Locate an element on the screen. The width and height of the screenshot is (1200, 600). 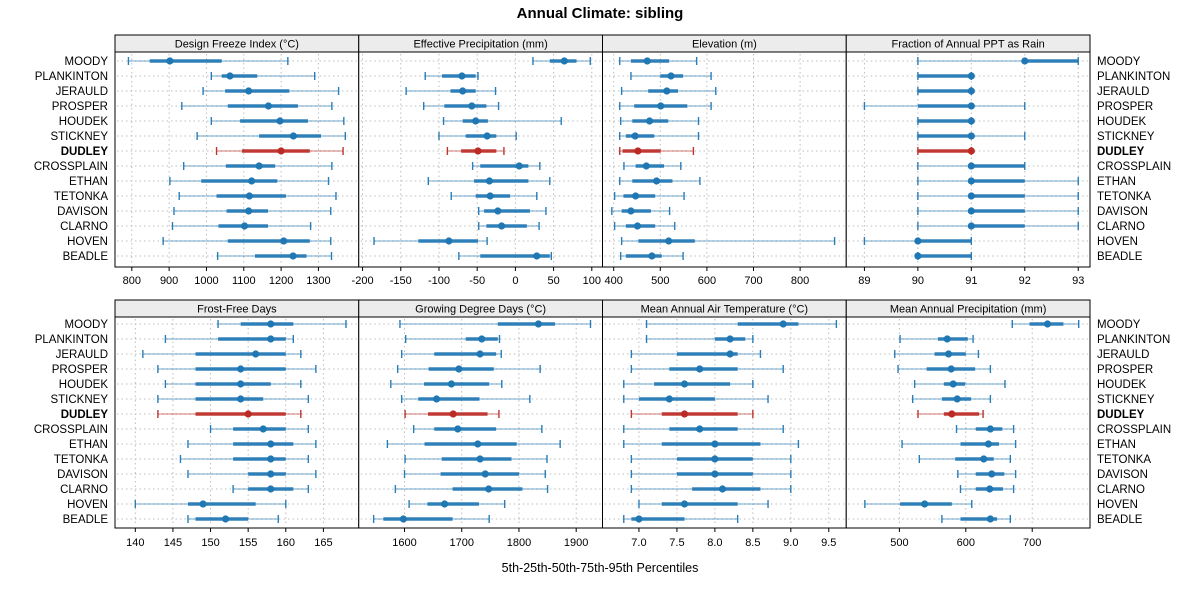
row-label-right: PROSPER is located at coordinates (1125, 107).